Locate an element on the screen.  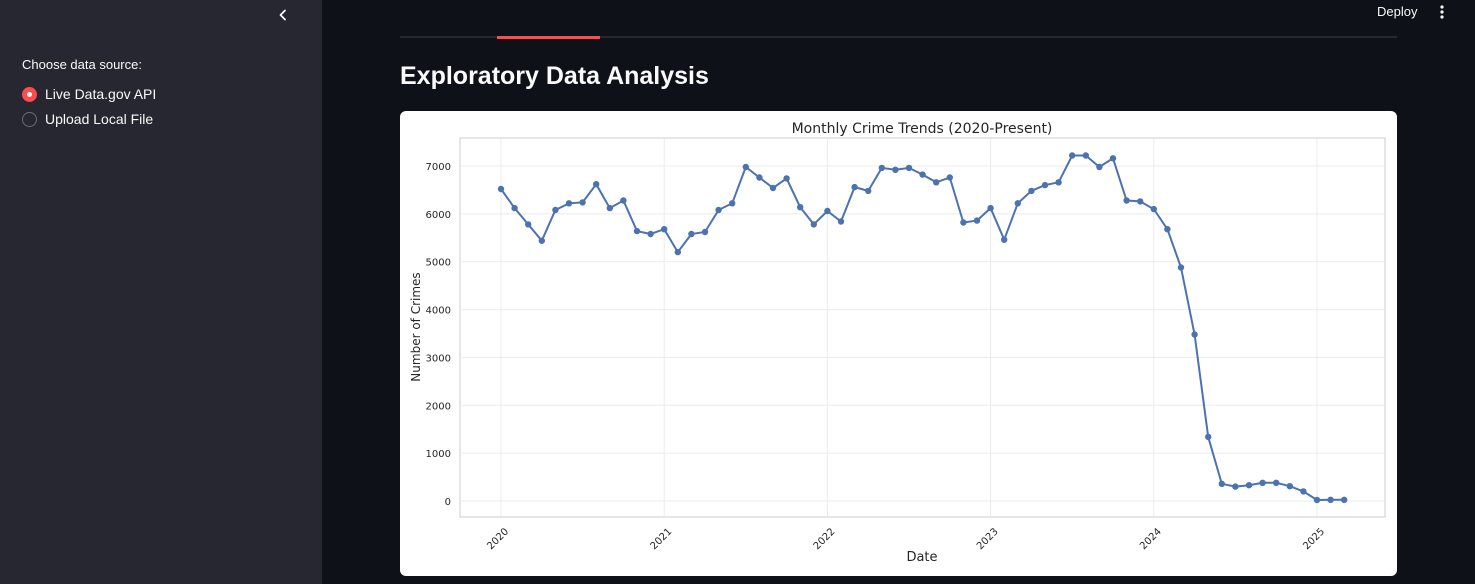
y-axis-label: Number of Crimes is located at coordinates (416, 326).